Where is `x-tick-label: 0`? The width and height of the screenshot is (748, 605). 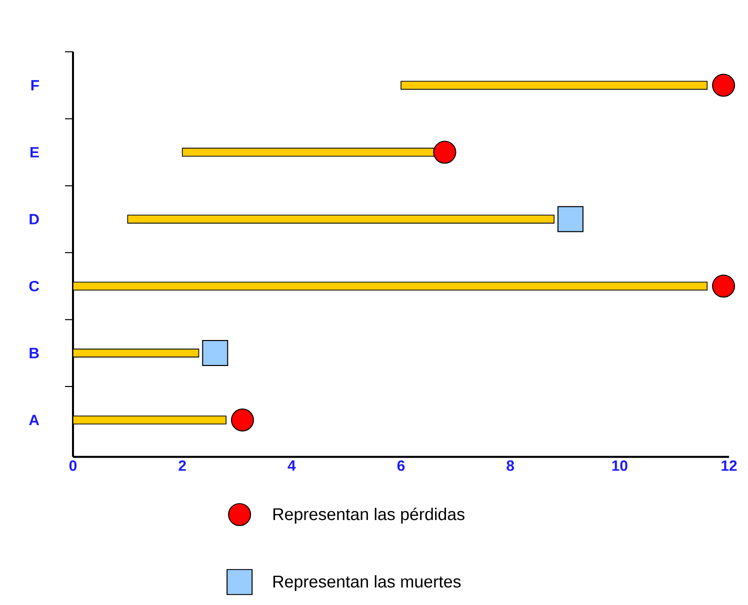 x-tick-label: 0 is located at coordinates (73, 465).